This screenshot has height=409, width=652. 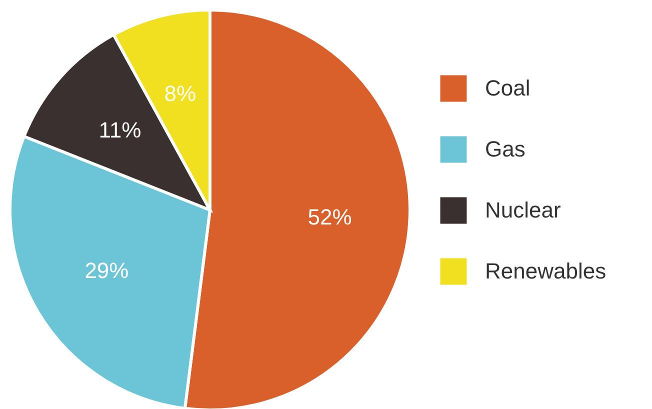 I want to click on legend-label: Nuclear, so click(x=523, y=210).